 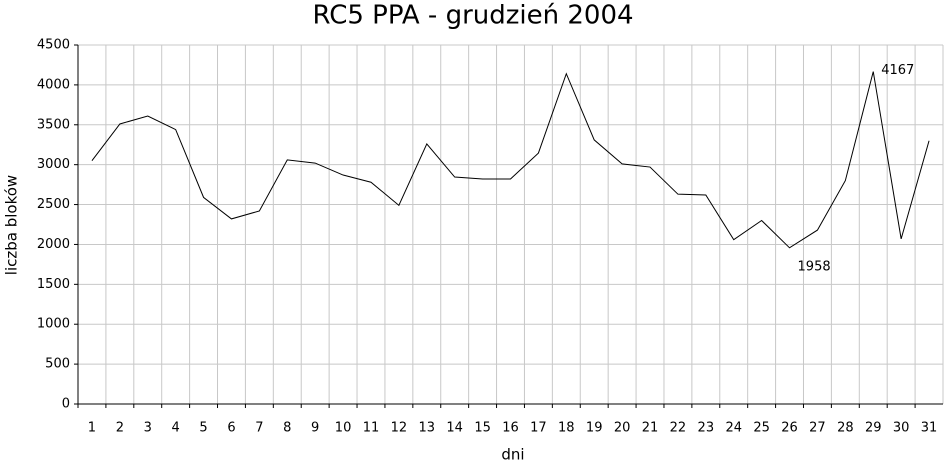 I want to click on x-tick-label: 29, so click(x=873, y=428).